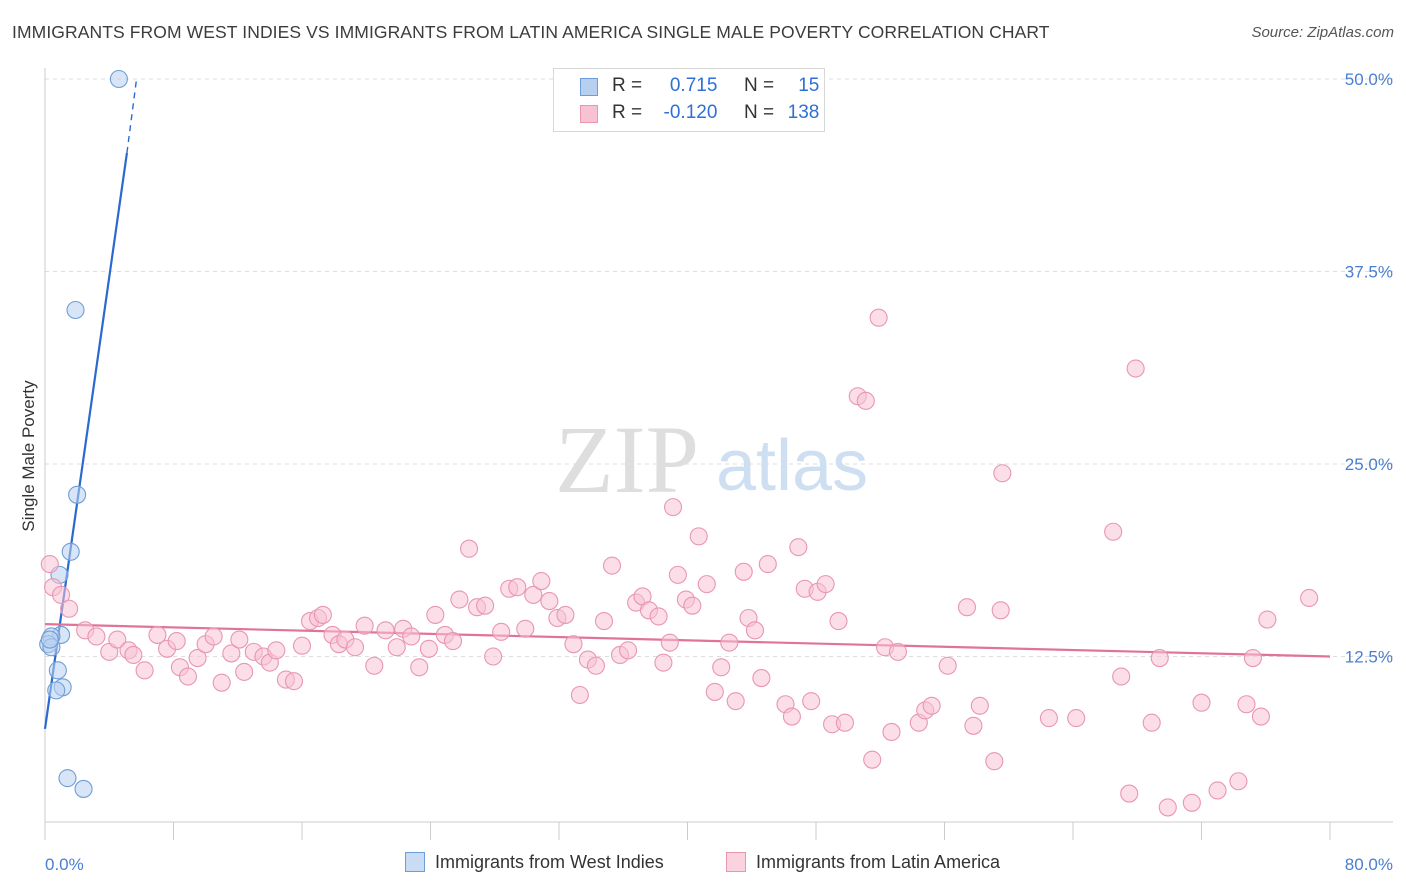 The height and width of the screenshot is (892, 1406). I want to click on legend-item-latin-america: Immigrants from Latin America, so click(863, 862).